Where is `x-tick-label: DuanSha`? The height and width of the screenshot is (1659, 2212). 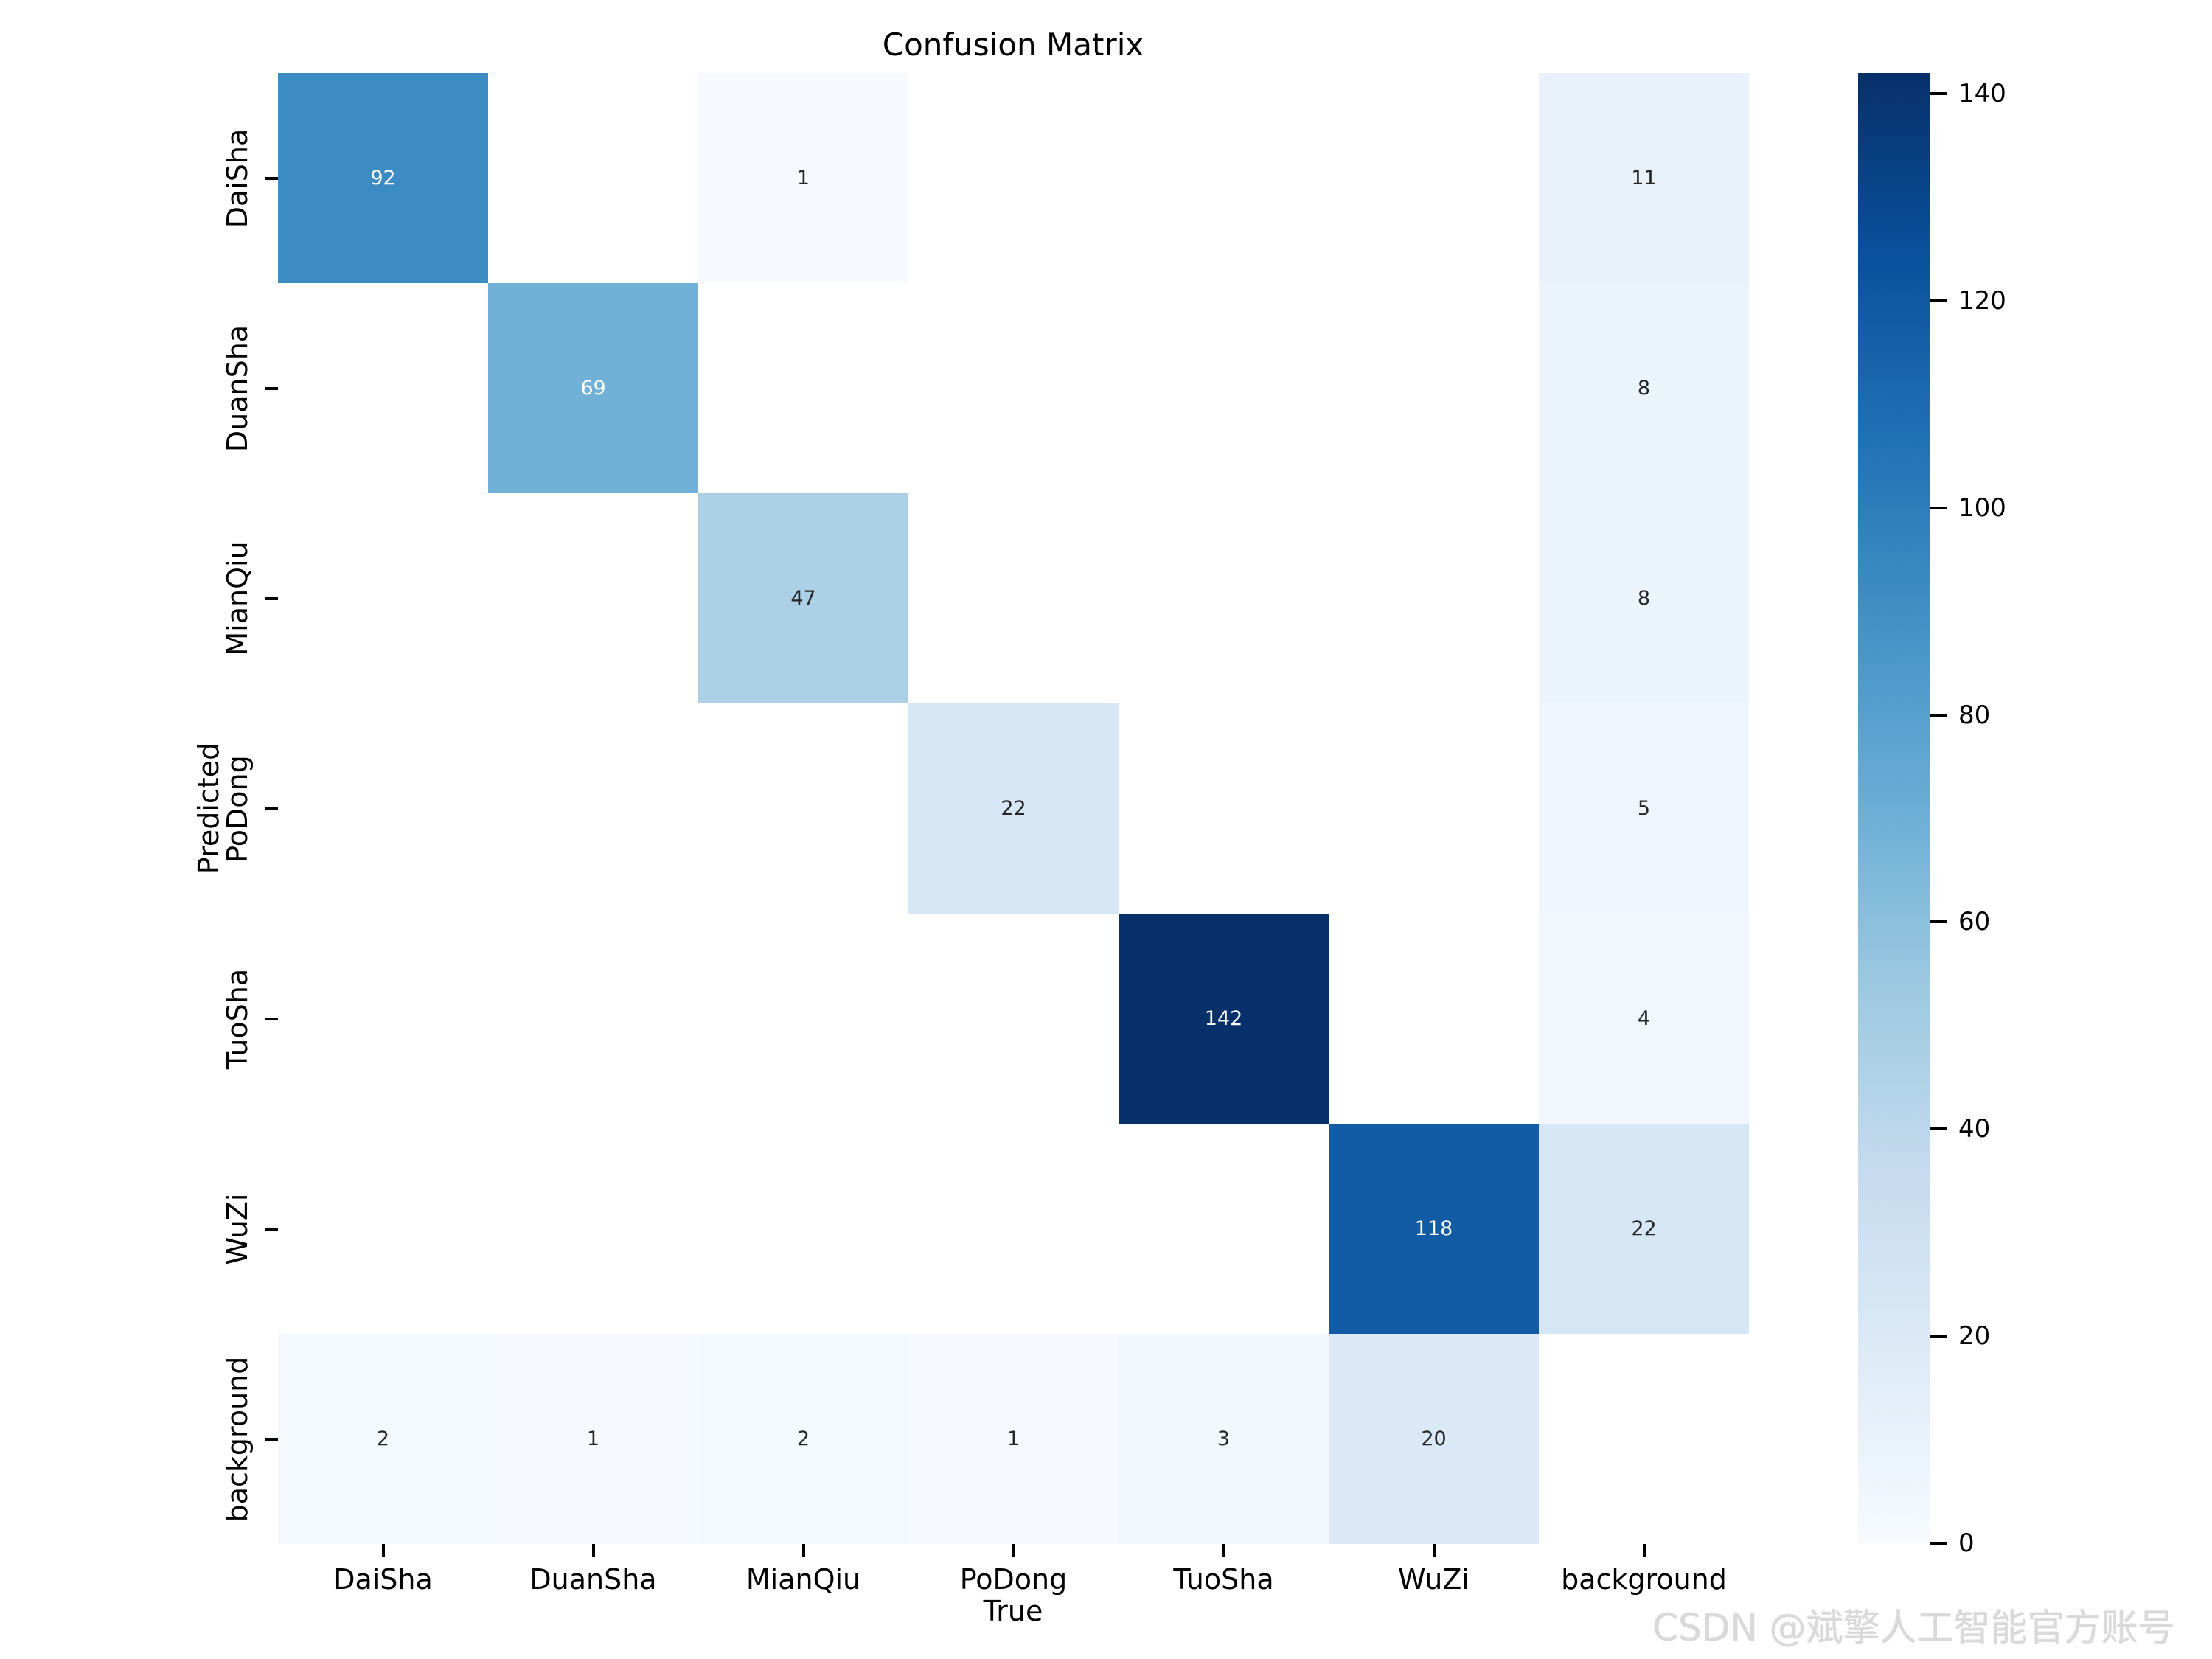 x-tick-label: DuanSha is located at coordinates (593, 1579).